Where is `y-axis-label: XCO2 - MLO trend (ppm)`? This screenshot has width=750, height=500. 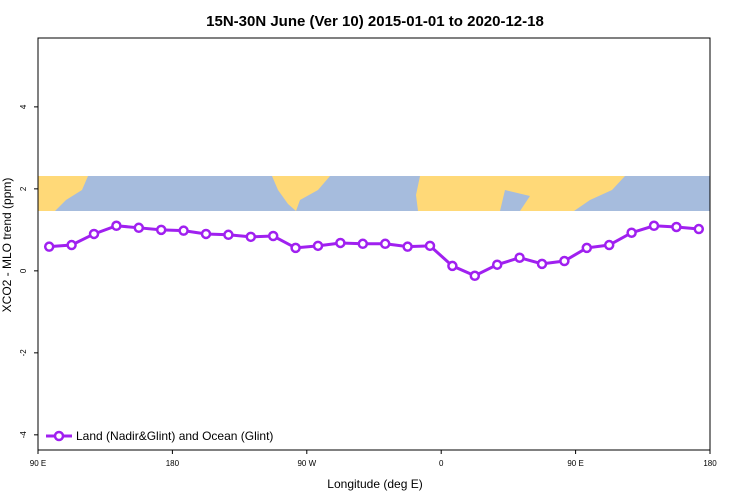
y-axis-label: XCO2 - MLO trend (ppm) is located at coordinates (7, 245).